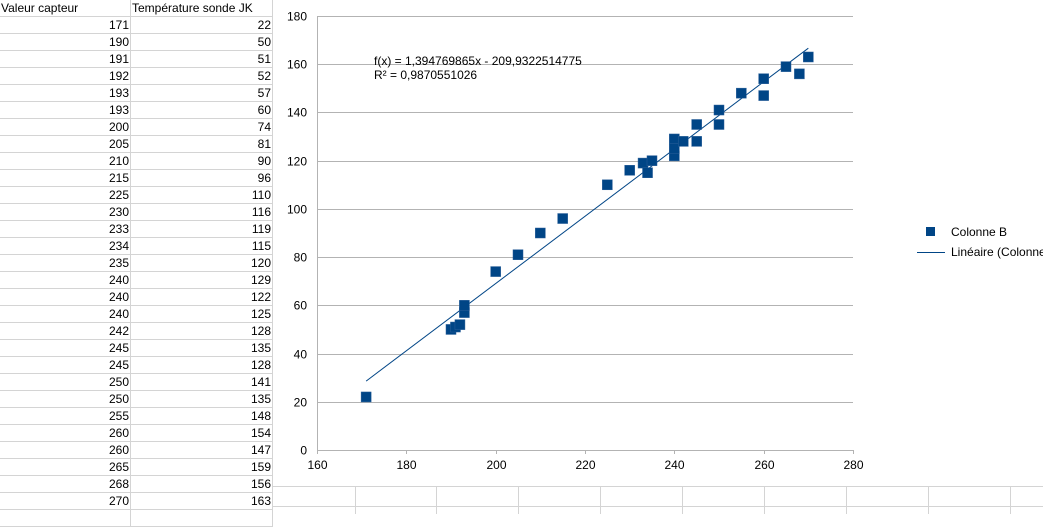 The height and width of the screenshot is (527, 1043). What do you see at coordinates (65, 76) in the screenshot?
I see `cell-valeur-capteur: 192` at bounding box center [65, 76].